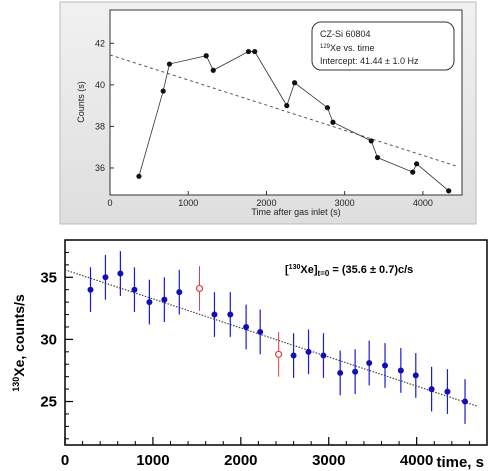  Describe the element at coordinates (460, 462) in the screenshot. I see `bottom-x-axis-label: time, s` at that location.